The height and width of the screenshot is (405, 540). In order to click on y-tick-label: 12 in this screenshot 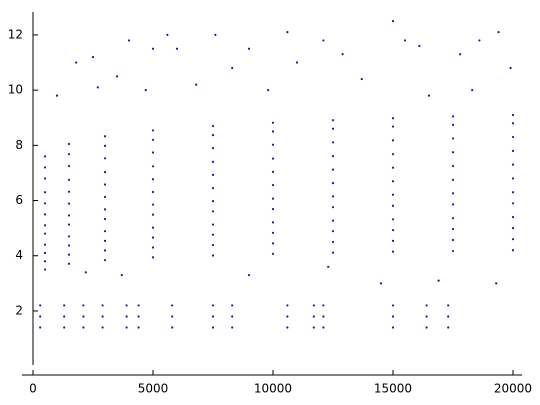, I will do `click(15, 34)`.